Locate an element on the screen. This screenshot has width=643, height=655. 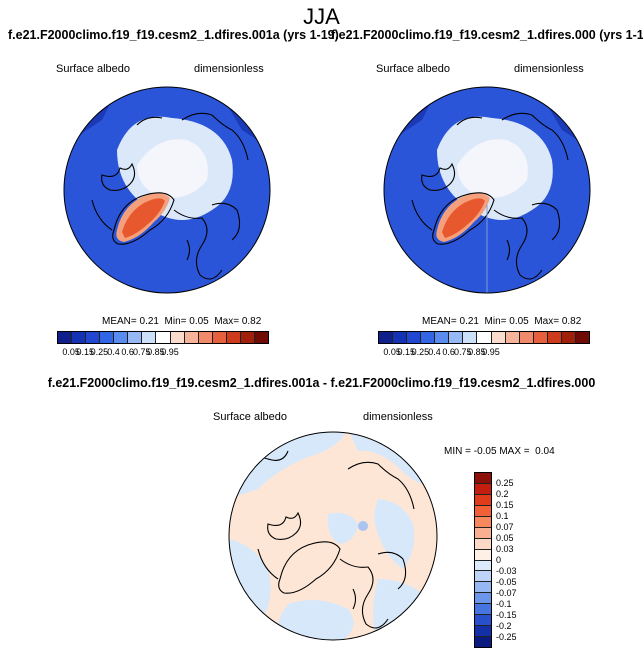
panel-1-variable: Surface albedo is located at coordinates (93, 69).